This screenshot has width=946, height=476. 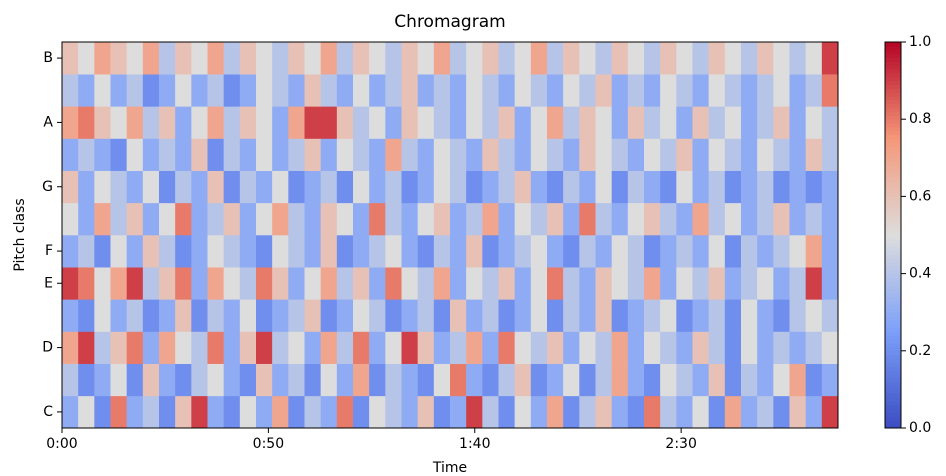 I want to click on x-tick-label: 1:40, so click(x=474, y=444).